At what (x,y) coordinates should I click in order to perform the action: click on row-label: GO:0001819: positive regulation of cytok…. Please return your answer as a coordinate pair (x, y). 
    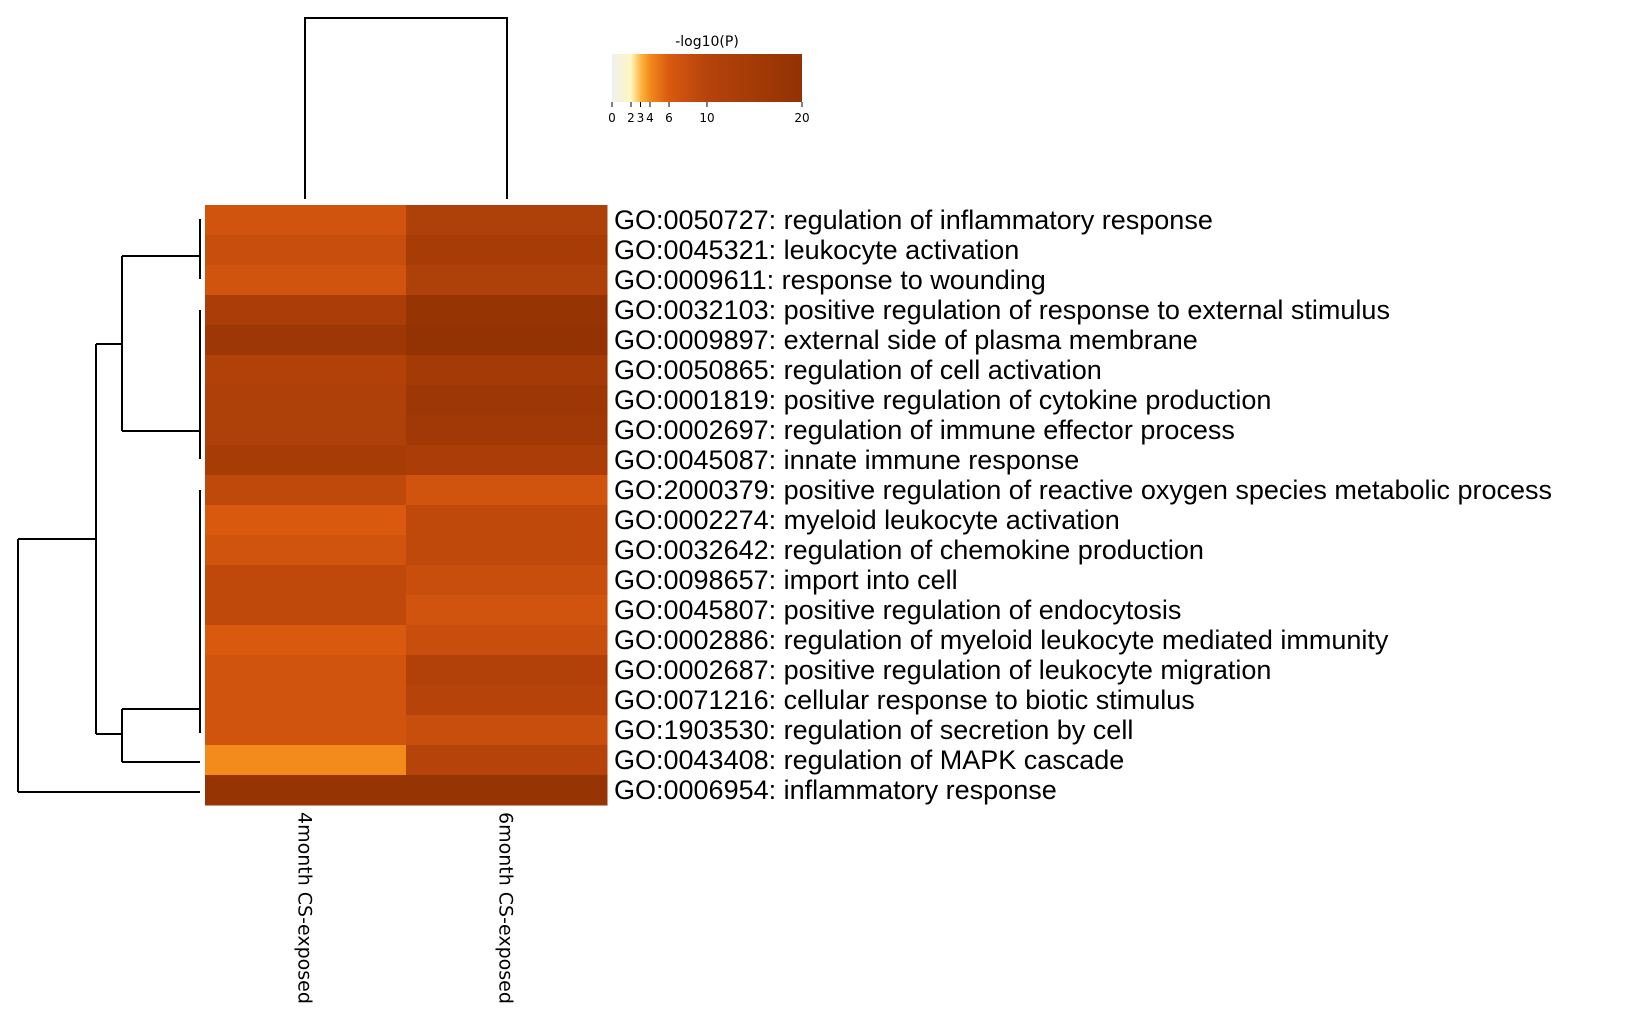
    Looking at the image, I should click on (942, 400).